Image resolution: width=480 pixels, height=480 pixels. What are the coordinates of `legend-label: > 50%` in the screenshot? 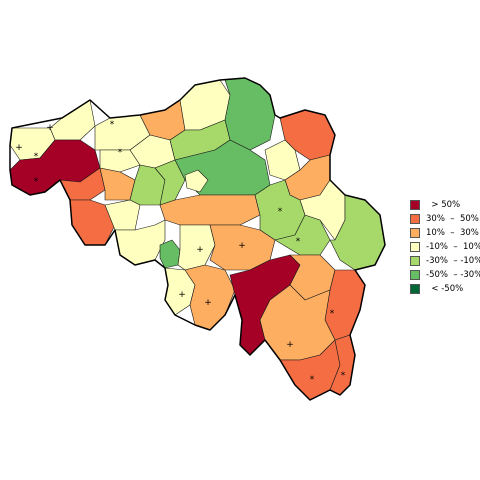 It's located at (443, 205).